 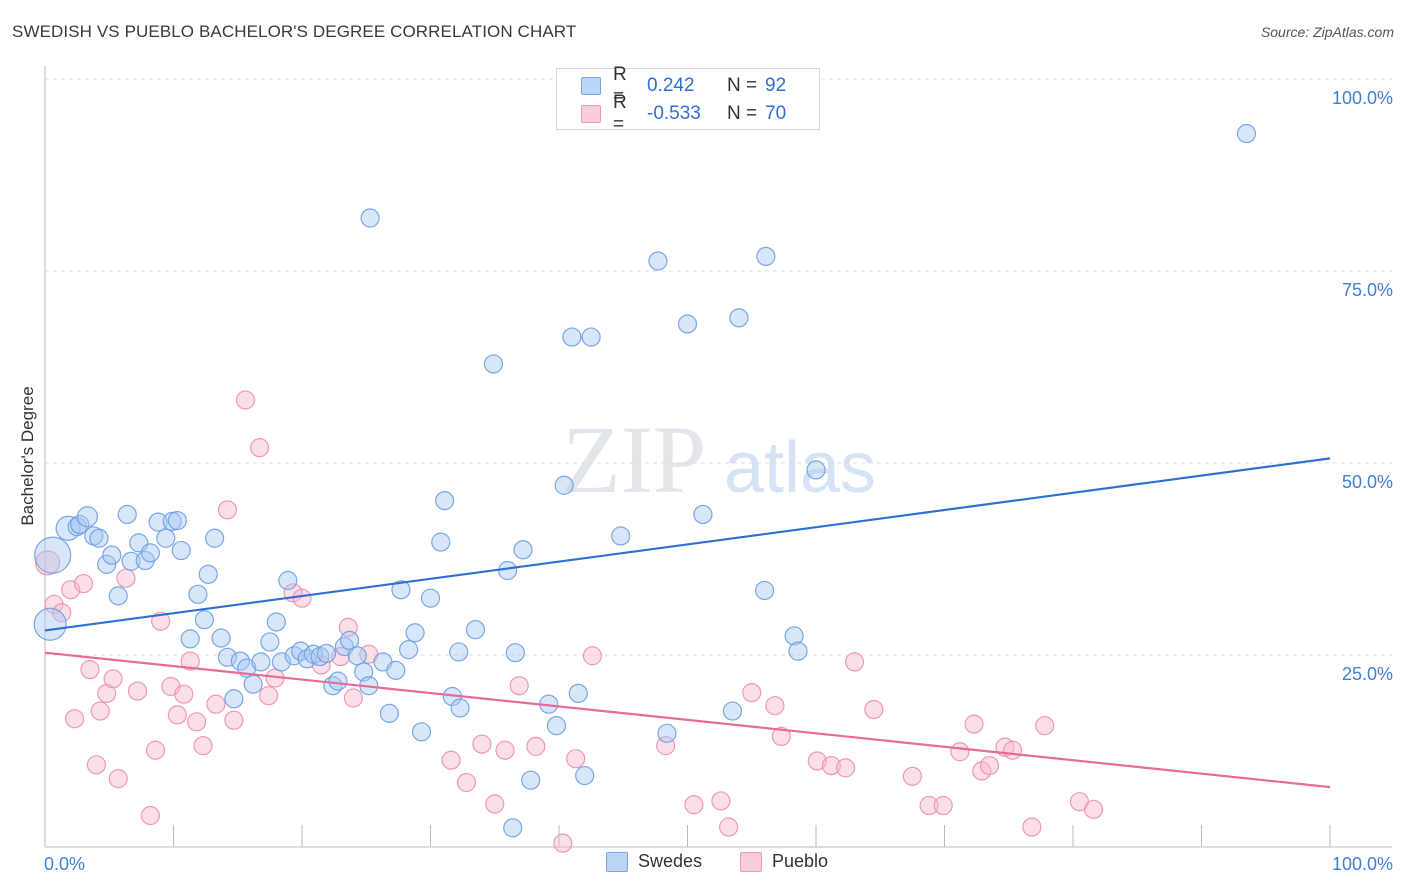 What do you see at coordinates (617, 861) in the screenshot?
I see `legend-swatch-blue` at bounding box center [617, 861].